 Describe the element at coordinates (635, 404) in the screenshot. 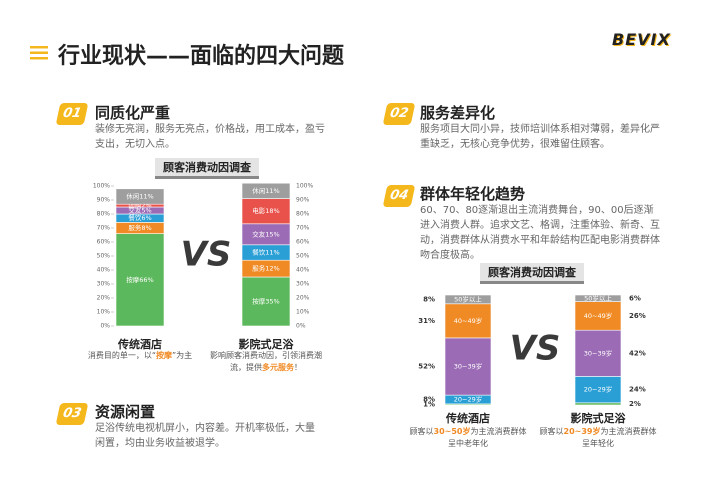

I see `value-label: 2%` at that location.